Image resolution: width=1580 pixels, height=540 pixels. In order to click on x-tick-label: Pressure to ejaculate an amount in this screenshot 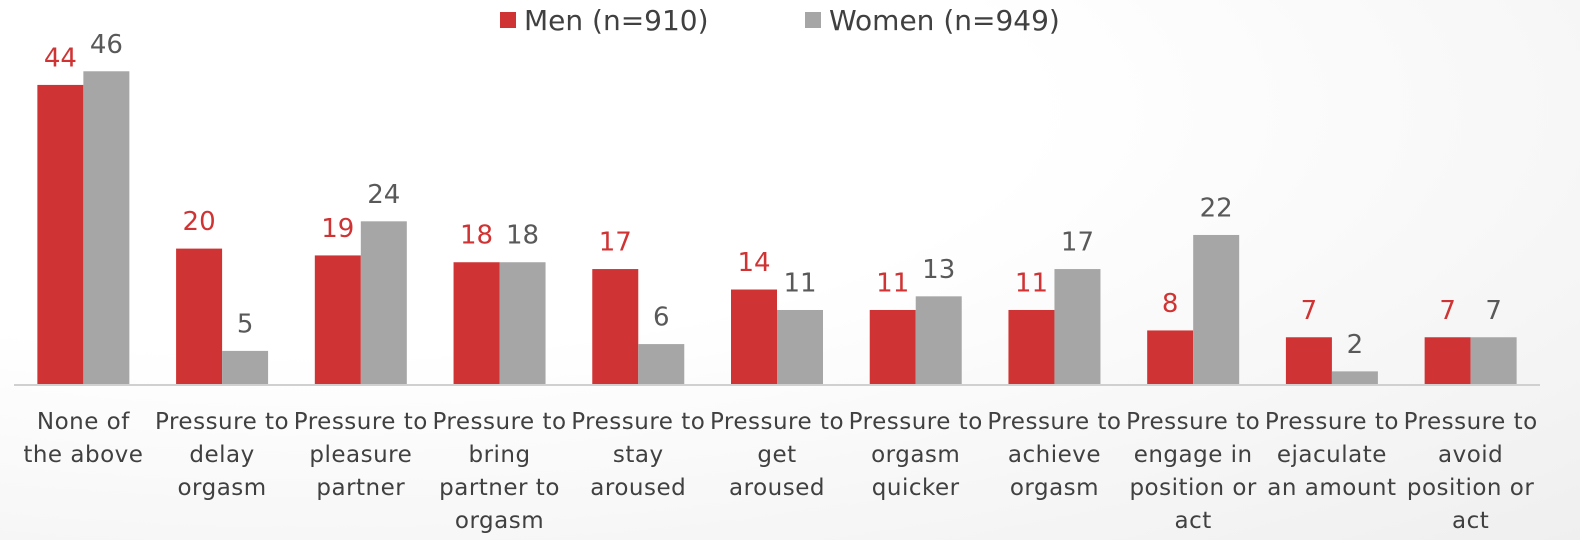, I will do `click(1331, 455)`.